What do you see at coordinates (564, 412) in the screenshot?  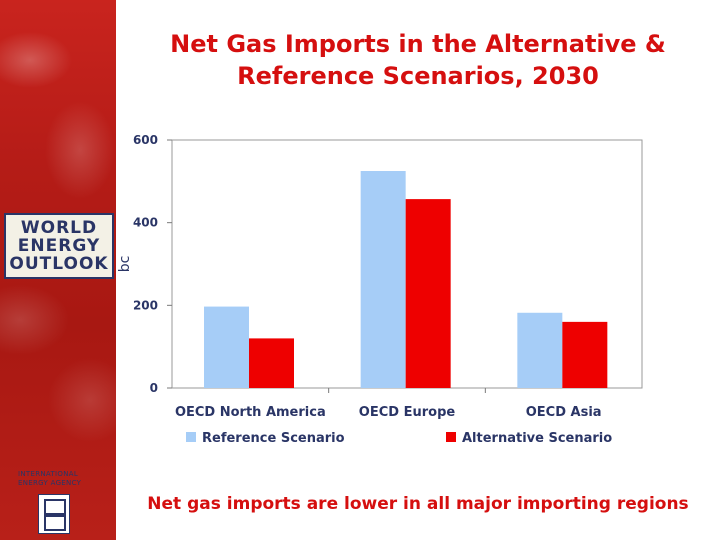 I see `x-category-label: OECD Asia` at bounding box center [564, 412].